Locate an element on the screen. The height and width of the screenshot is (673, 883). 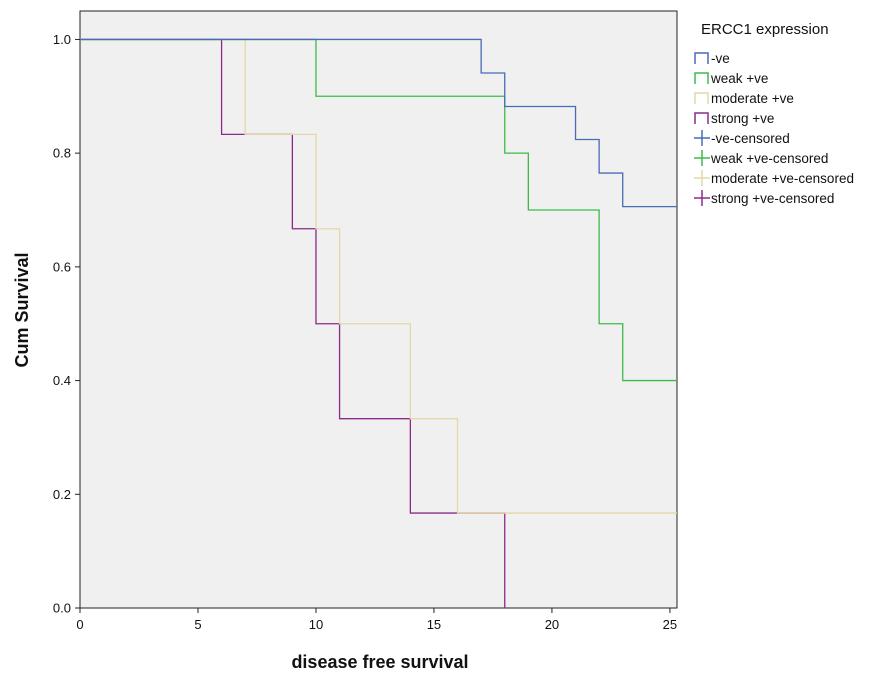
y-axis-title: Cum Survival is located at coordinates (22, 309).